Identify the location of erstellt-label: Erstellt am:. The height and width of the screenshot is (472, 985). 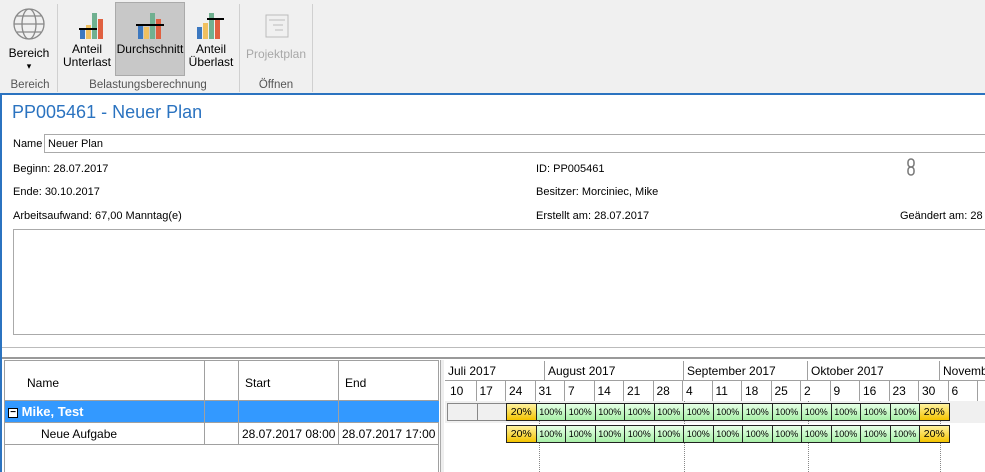
(564, 216).